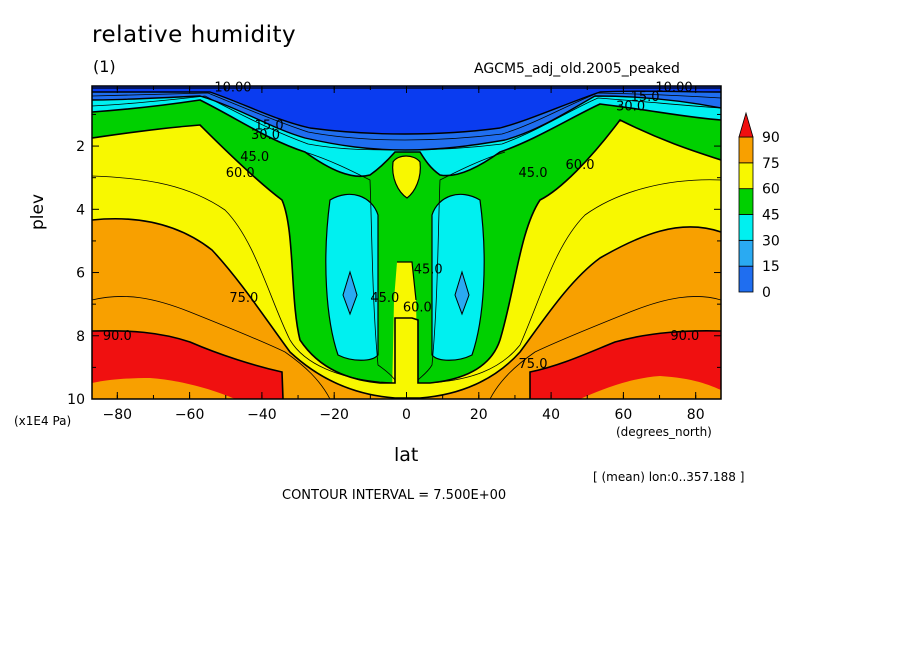 The height and width of the screenshot is (654, 904). I want to click on contour-line-60-stem, so click(407, 281).